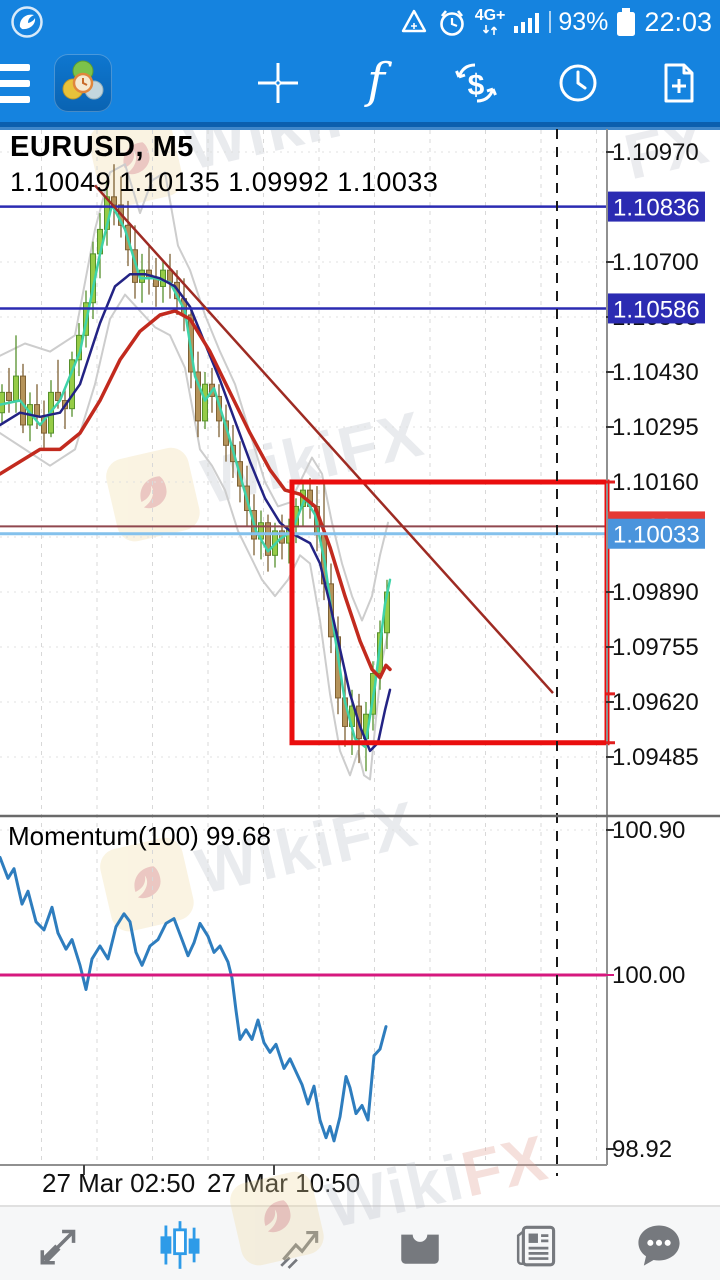  I want to click on status-bar: 4G+ 93% 22:03, so click(360, 22).